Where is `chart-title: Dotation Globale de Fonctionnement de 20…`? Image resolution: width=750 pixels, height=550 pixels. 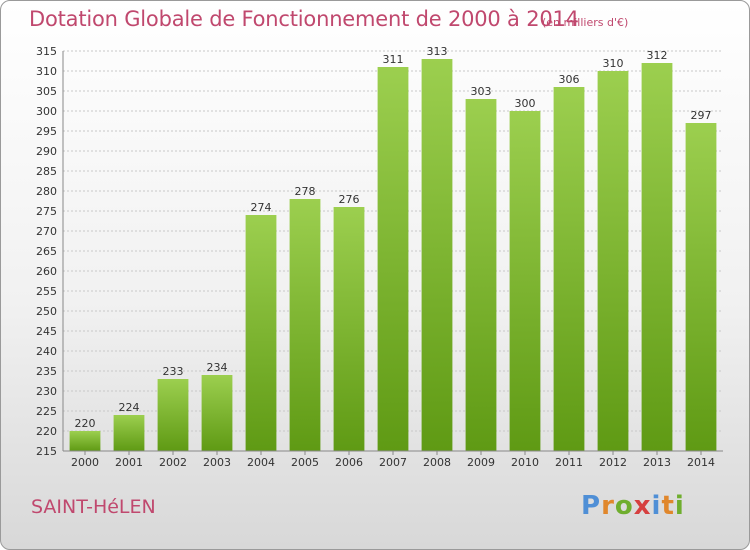 chart-title: Dotation Globale de Fonctionnement de 20… is located at coordinates (304, 19).